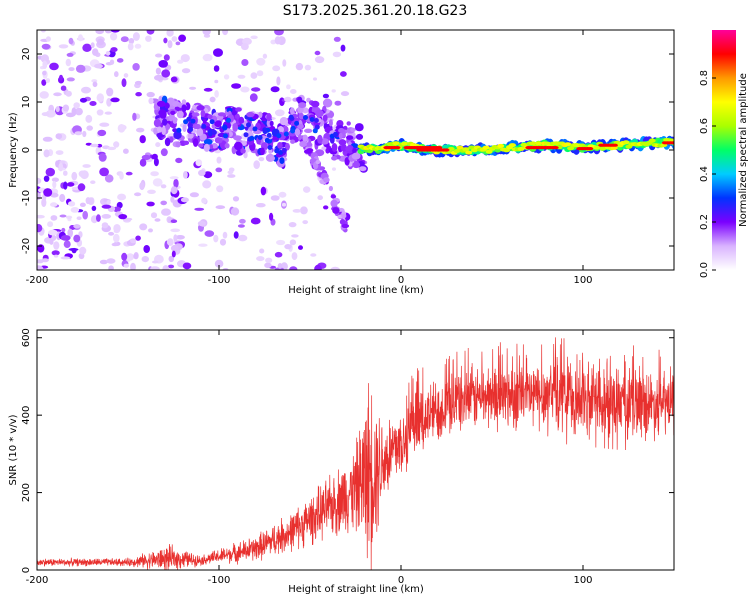 This screenshot has height=605, width=750. What do you see at coordinates (26, 150) in the screenshot?
I see `y-tick-label: 0` at bounding box center [26, 150].